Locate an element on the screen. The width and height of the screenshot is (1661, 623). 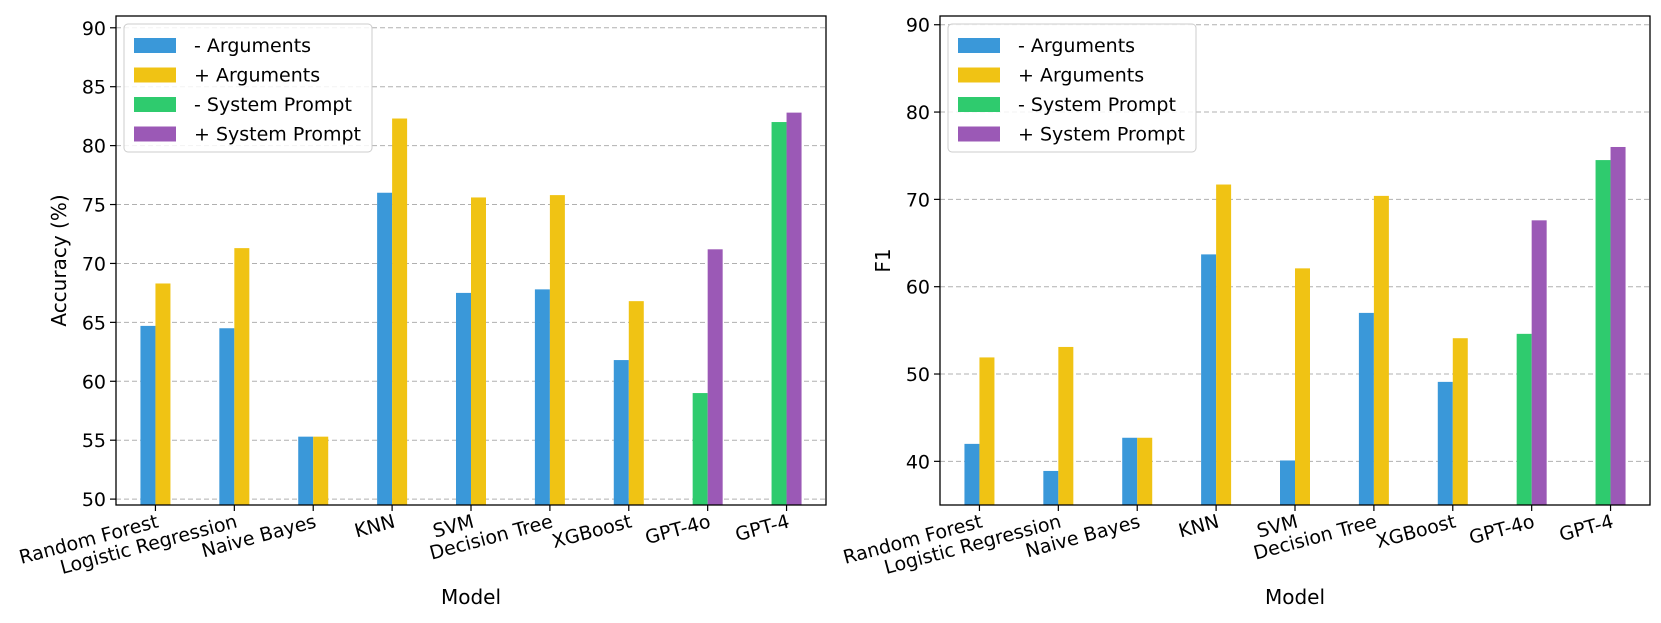
y-tick-label: 40 is located at coordinates (918, 462).